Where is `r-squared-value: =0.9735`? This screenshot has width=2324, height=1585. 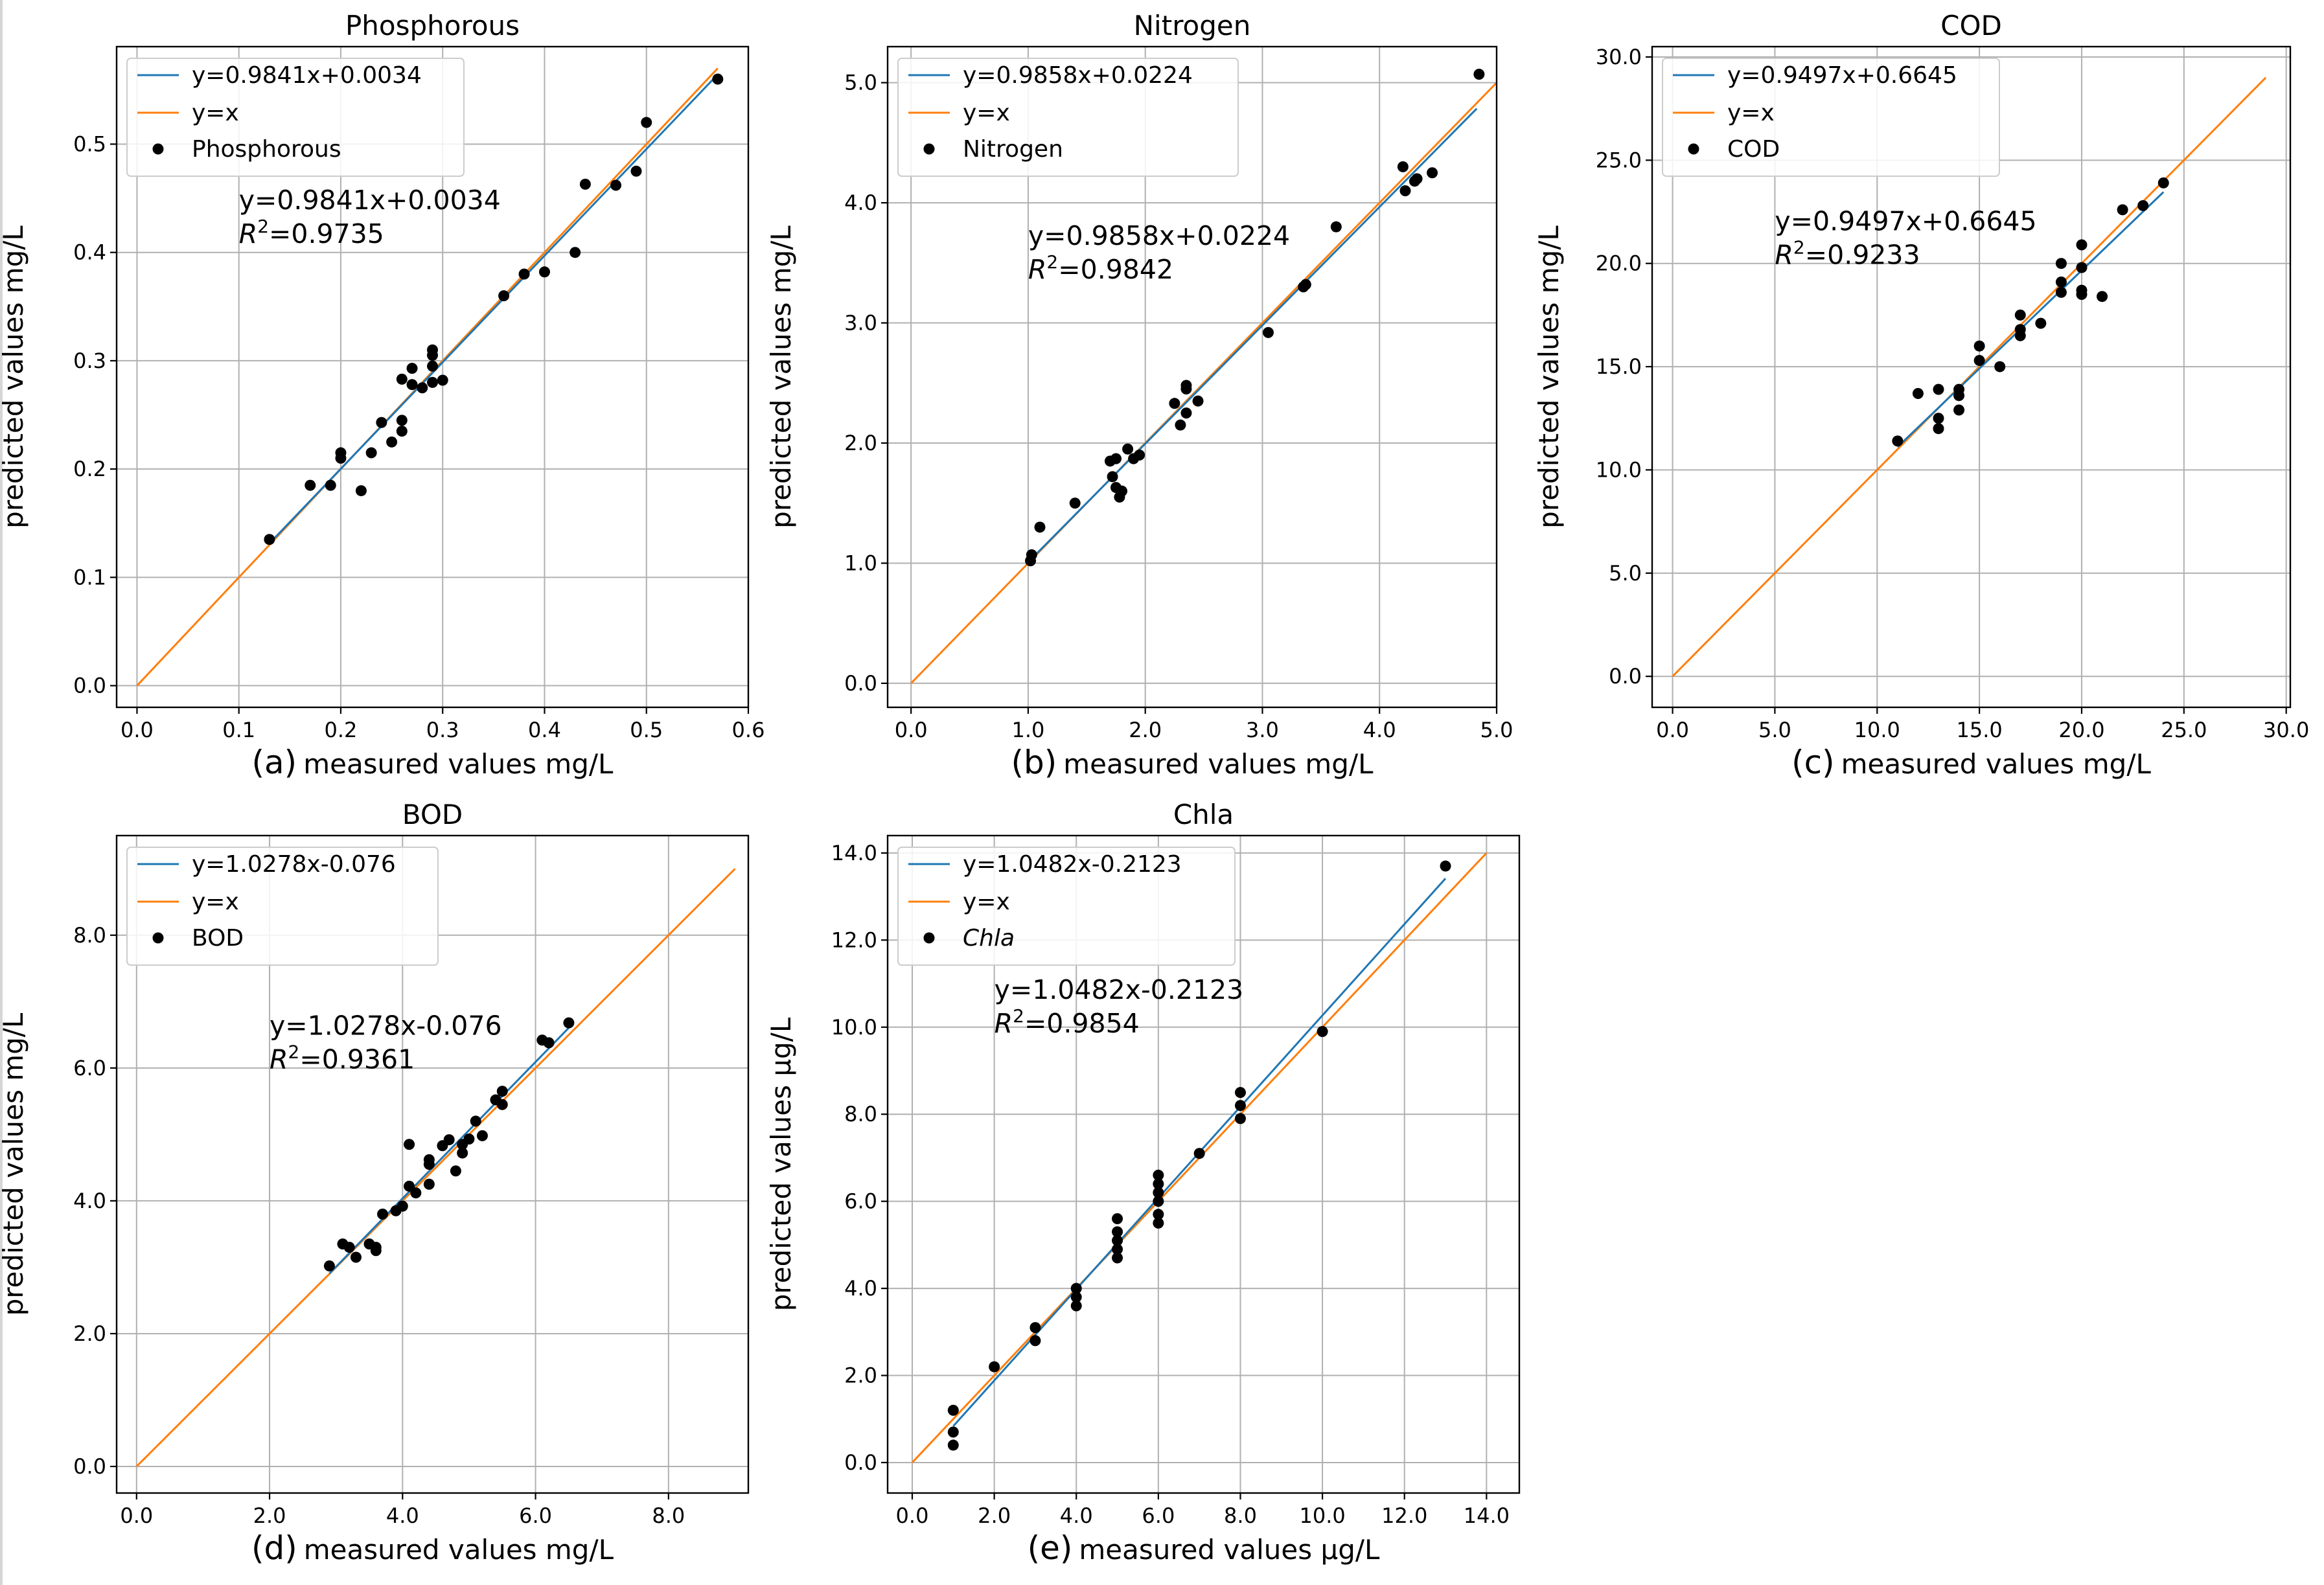 r-squared-value: =0.9735 is located at coordinates (326, 233).